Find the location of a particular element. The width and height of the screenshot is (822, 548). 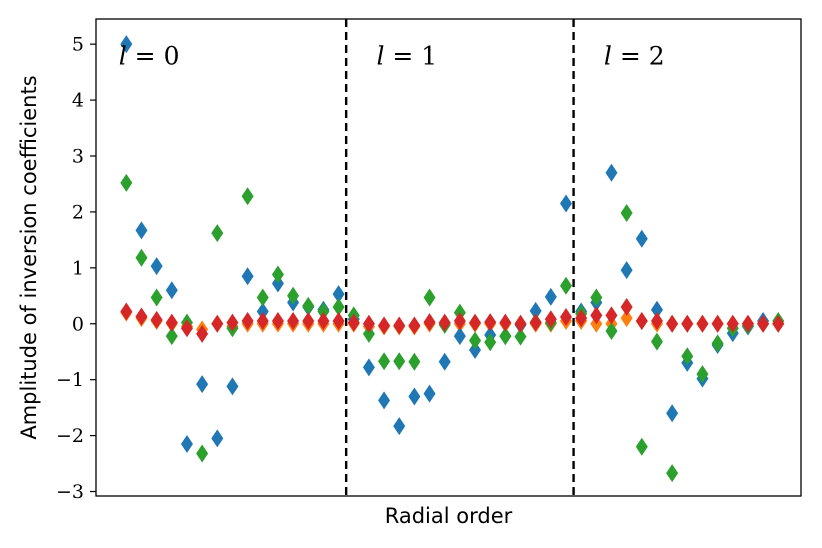

y-tick-label: −3 is located at coordinates (70, 492).